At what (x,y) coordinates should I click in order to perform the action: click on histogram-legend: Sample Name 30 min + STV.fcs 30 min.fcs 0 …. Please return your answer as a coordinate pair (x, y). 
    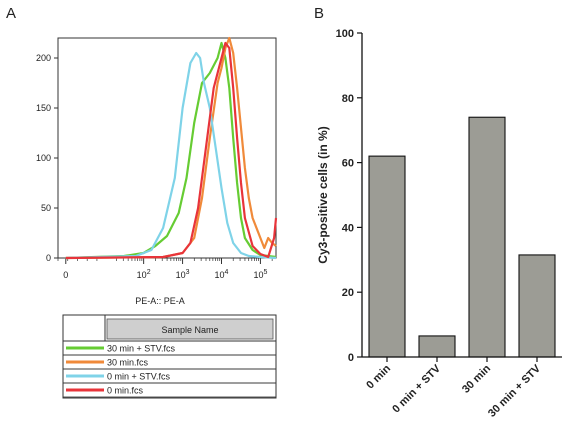
    Looking at the image, I should click on (169, 356).